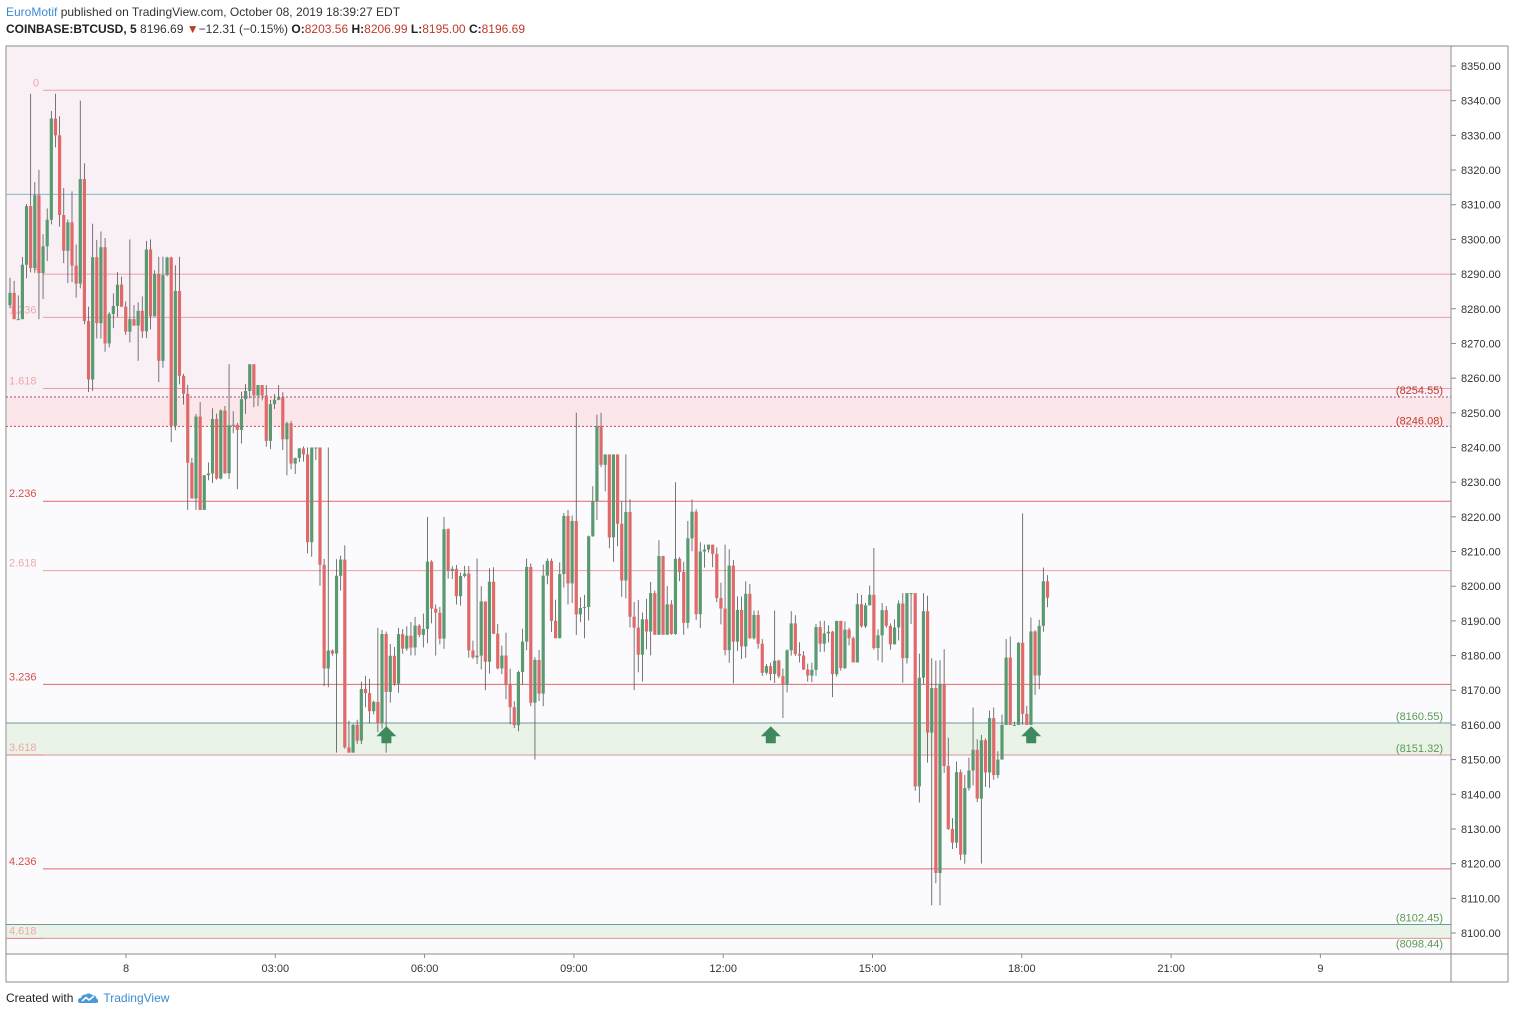 The width and height of the screenshot is (1515, 1018). I want to click on price-tick-label: 8110.00, so click(1480, 899).